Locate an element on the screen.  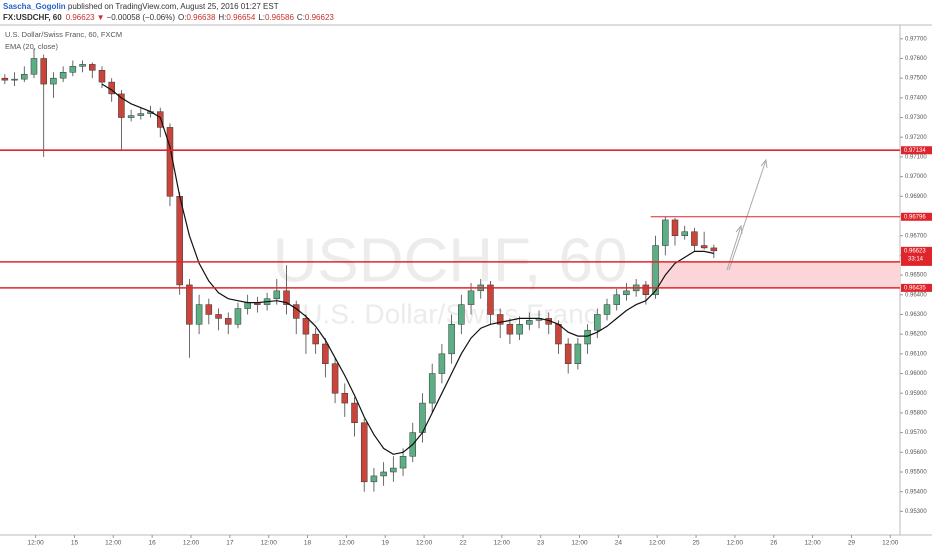
y-tick-label: 0.96400 is located at coordinates (916, 295).